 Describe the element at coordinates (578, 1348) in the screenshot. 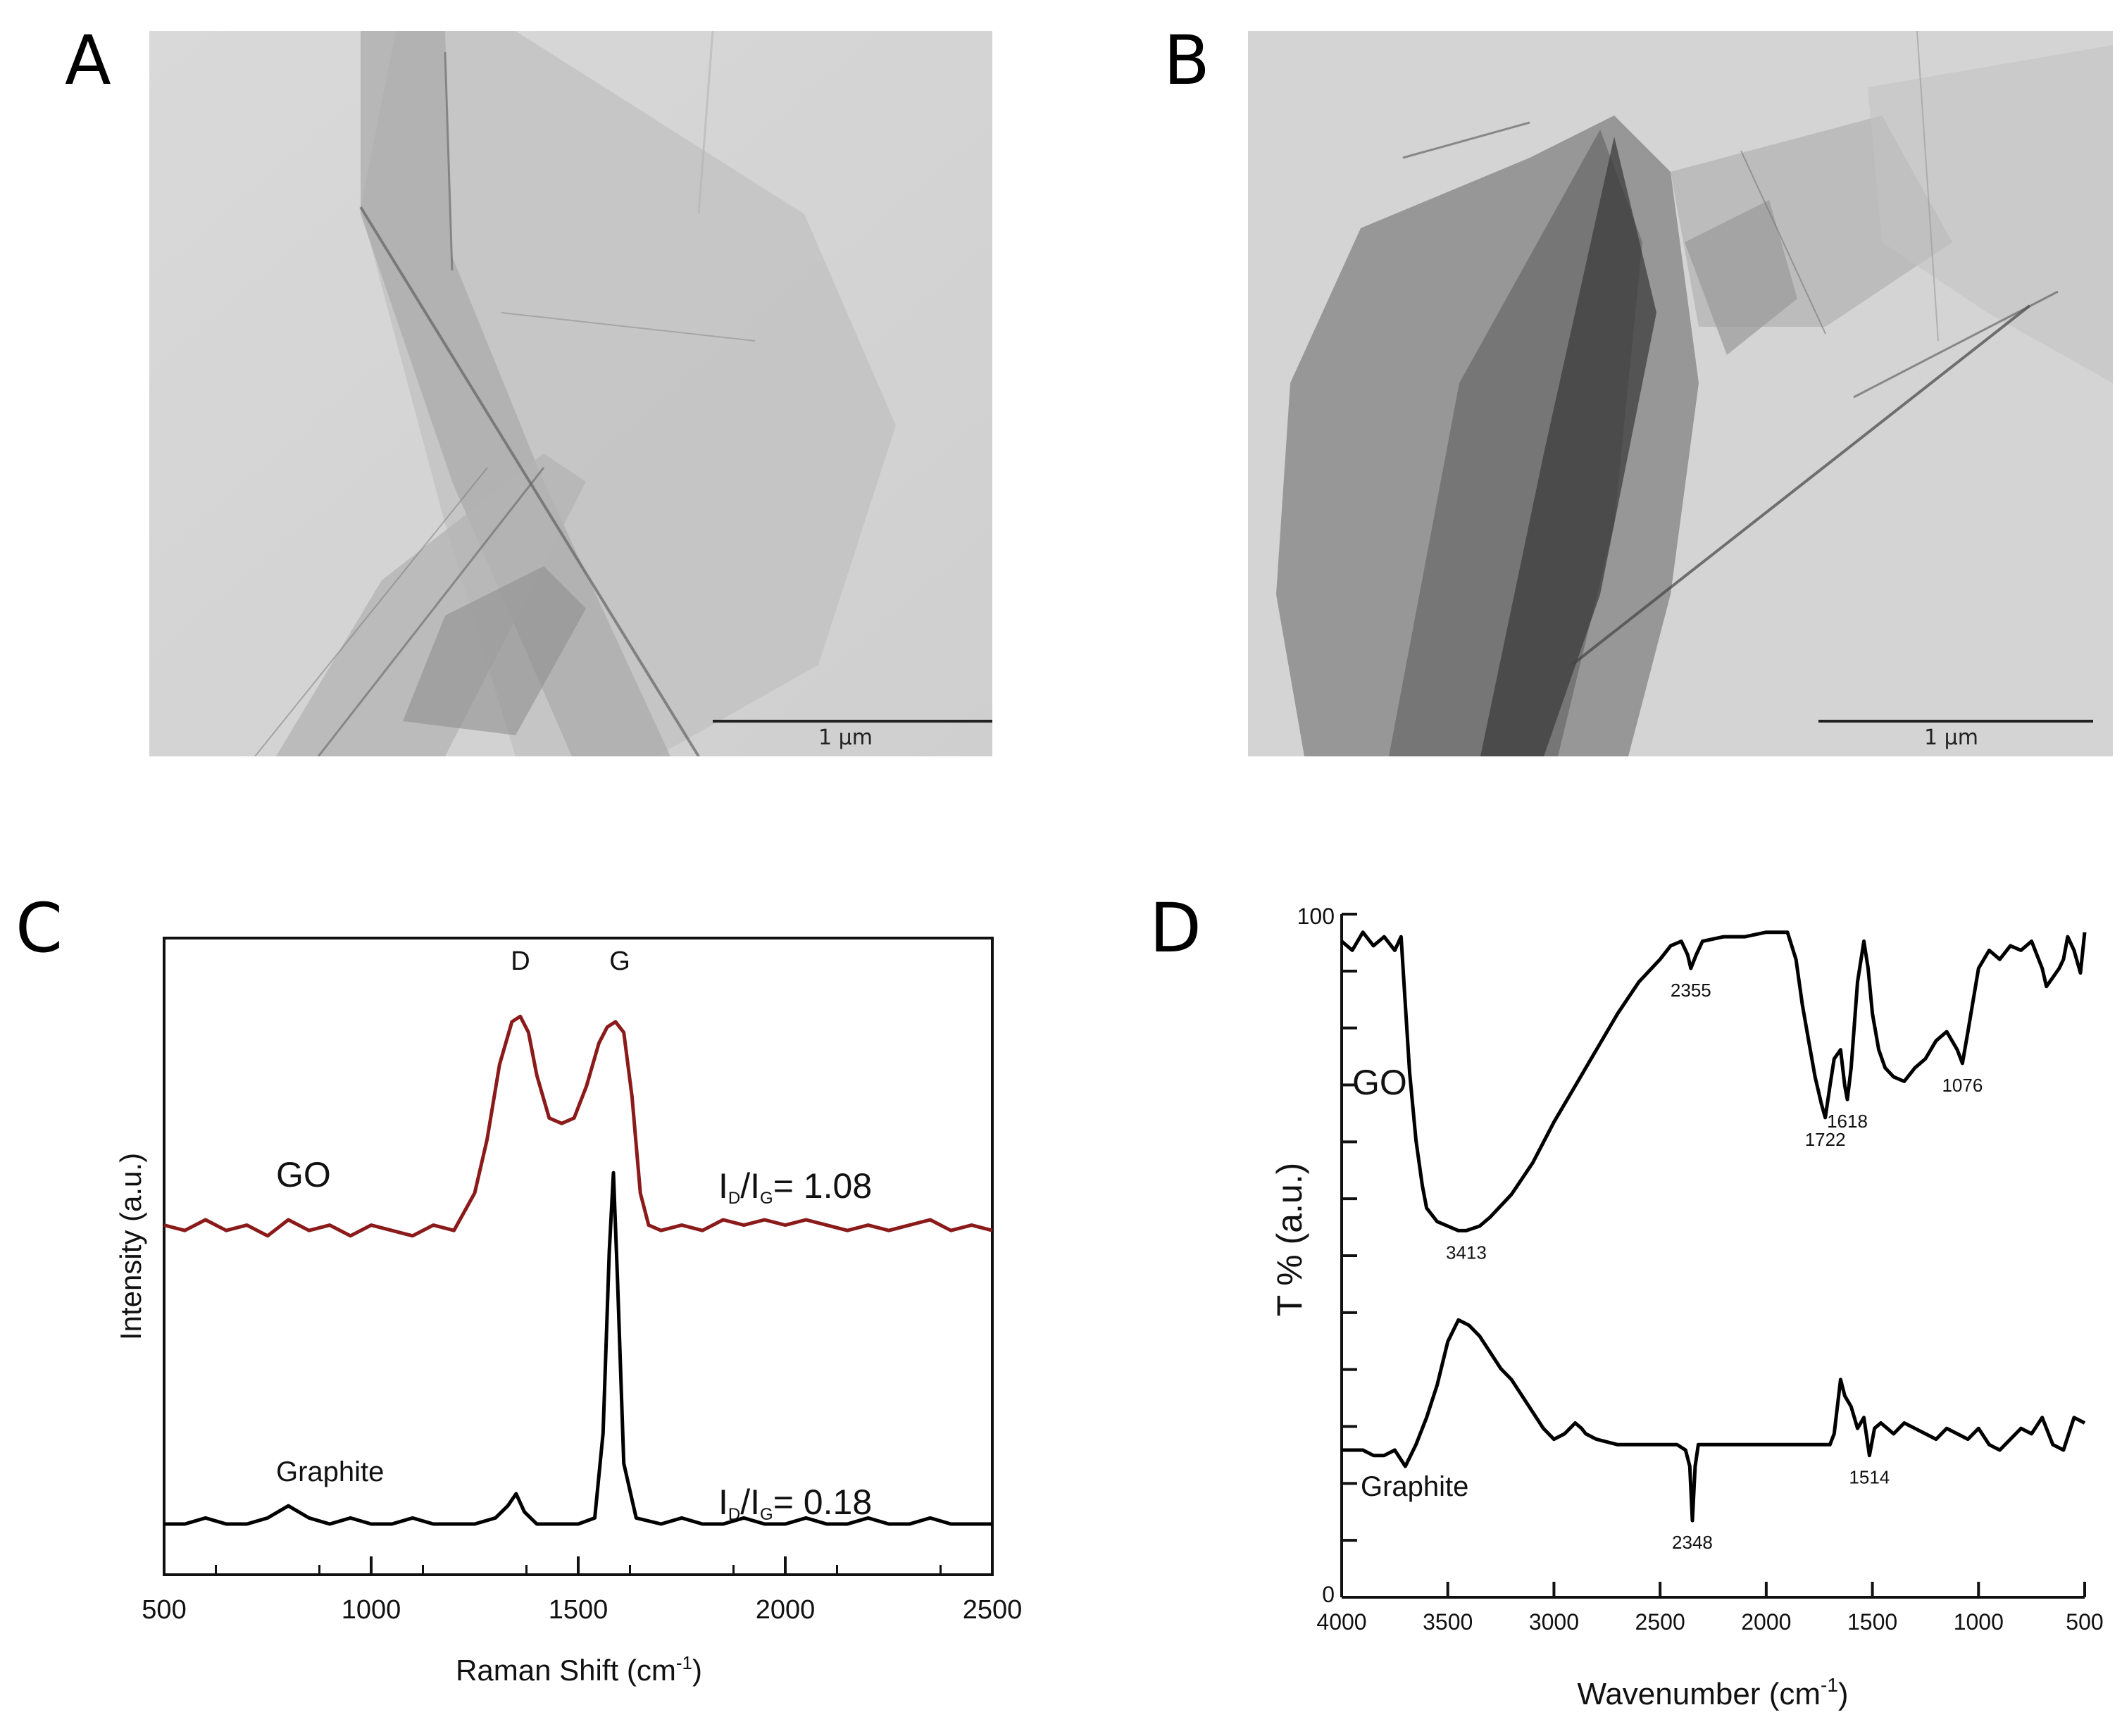

I see `raman-series-line-graphite` at that location.